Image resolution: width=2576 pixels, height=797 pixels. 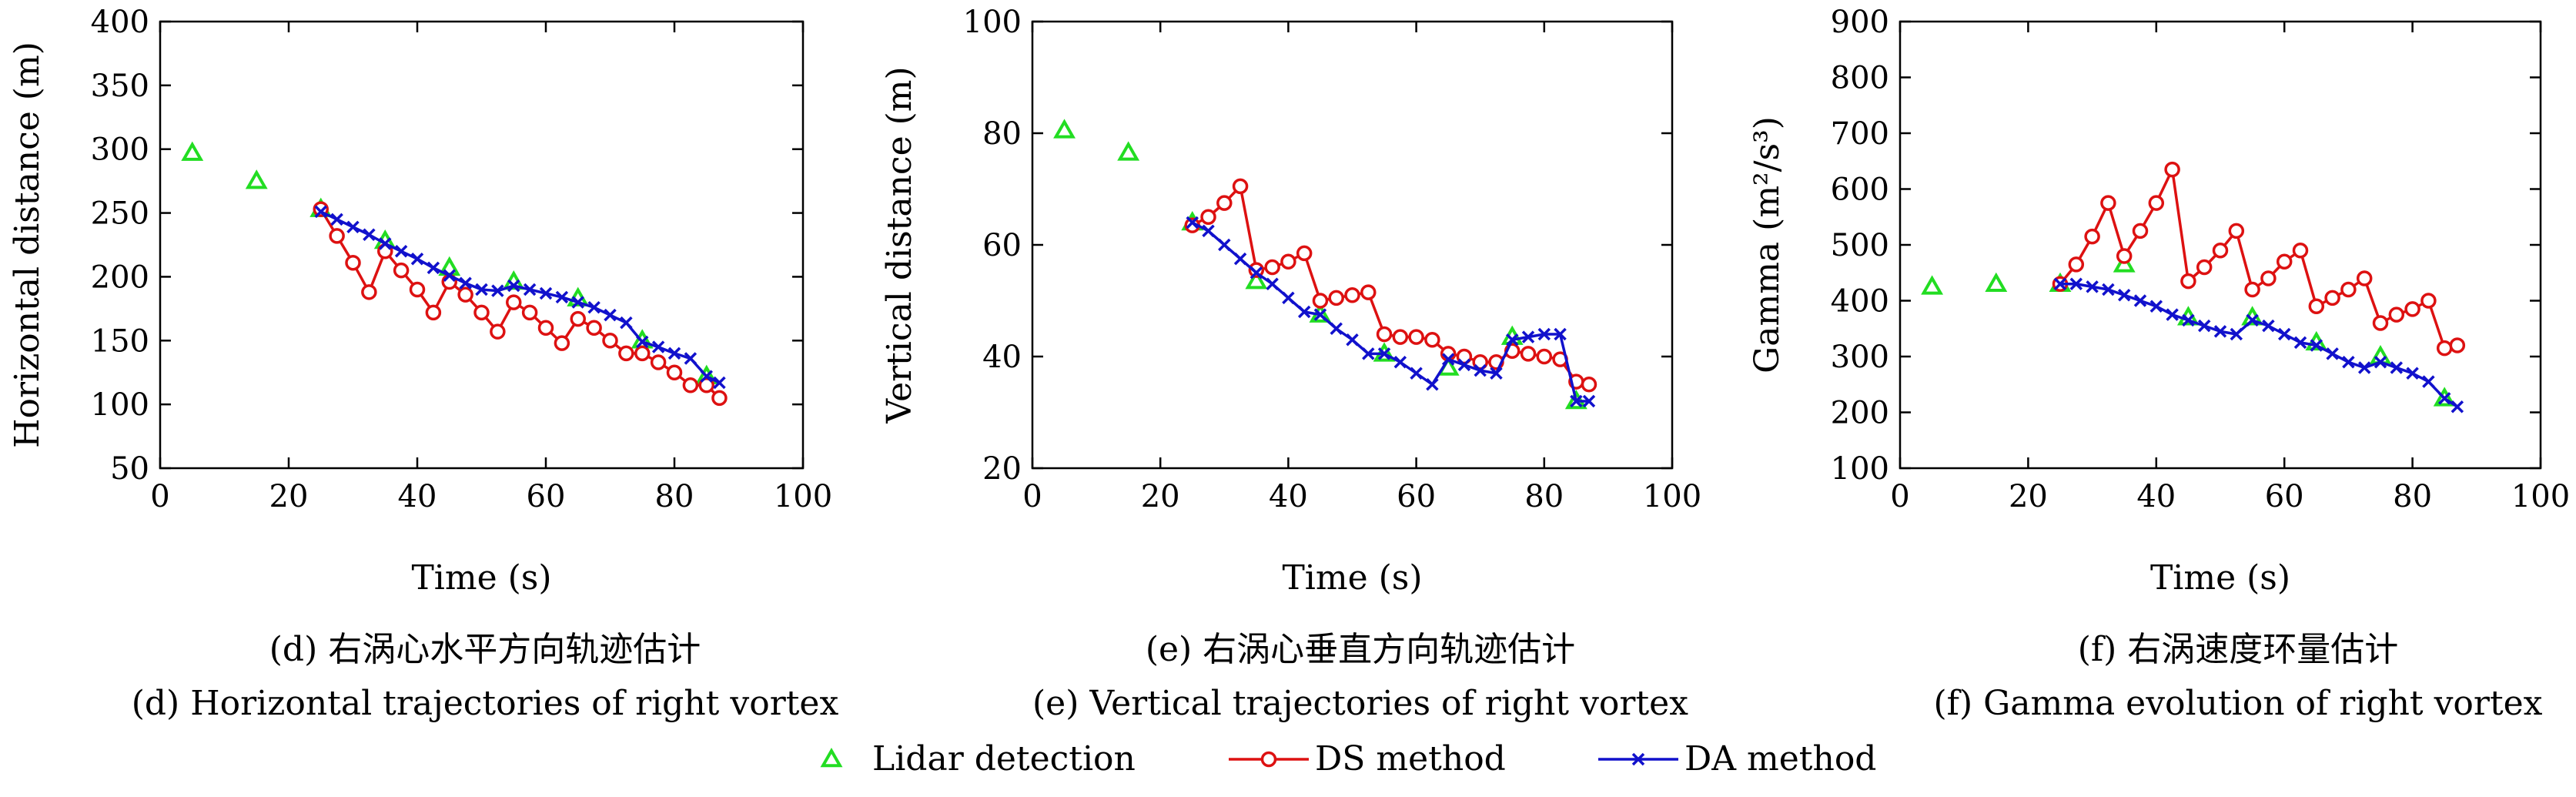 I want to click on y-tick-label: 60, so click(x=1002, y=245).